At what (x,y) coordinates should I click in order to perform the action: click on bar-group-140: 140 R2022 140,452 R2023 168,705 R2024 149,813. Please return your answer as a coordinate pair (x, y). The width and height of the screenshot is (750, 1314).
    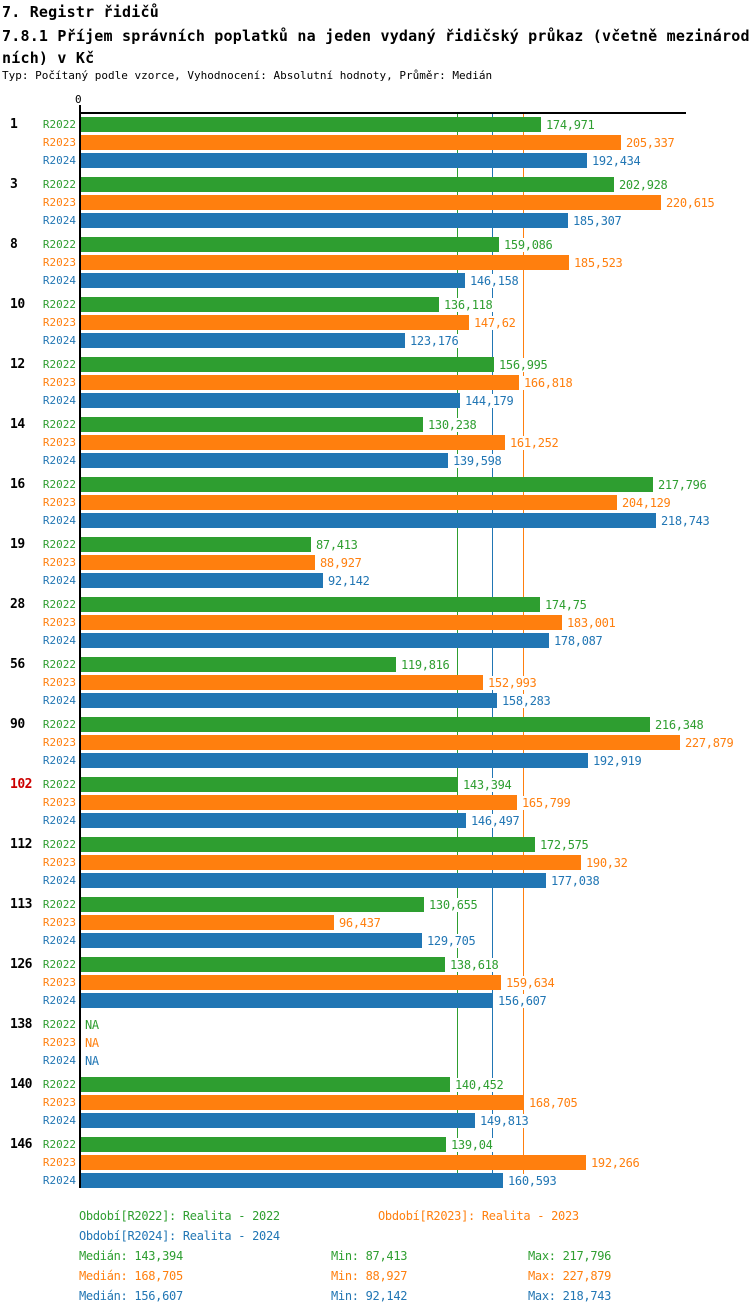
    Looking at the image, I should click on (375, 1106).